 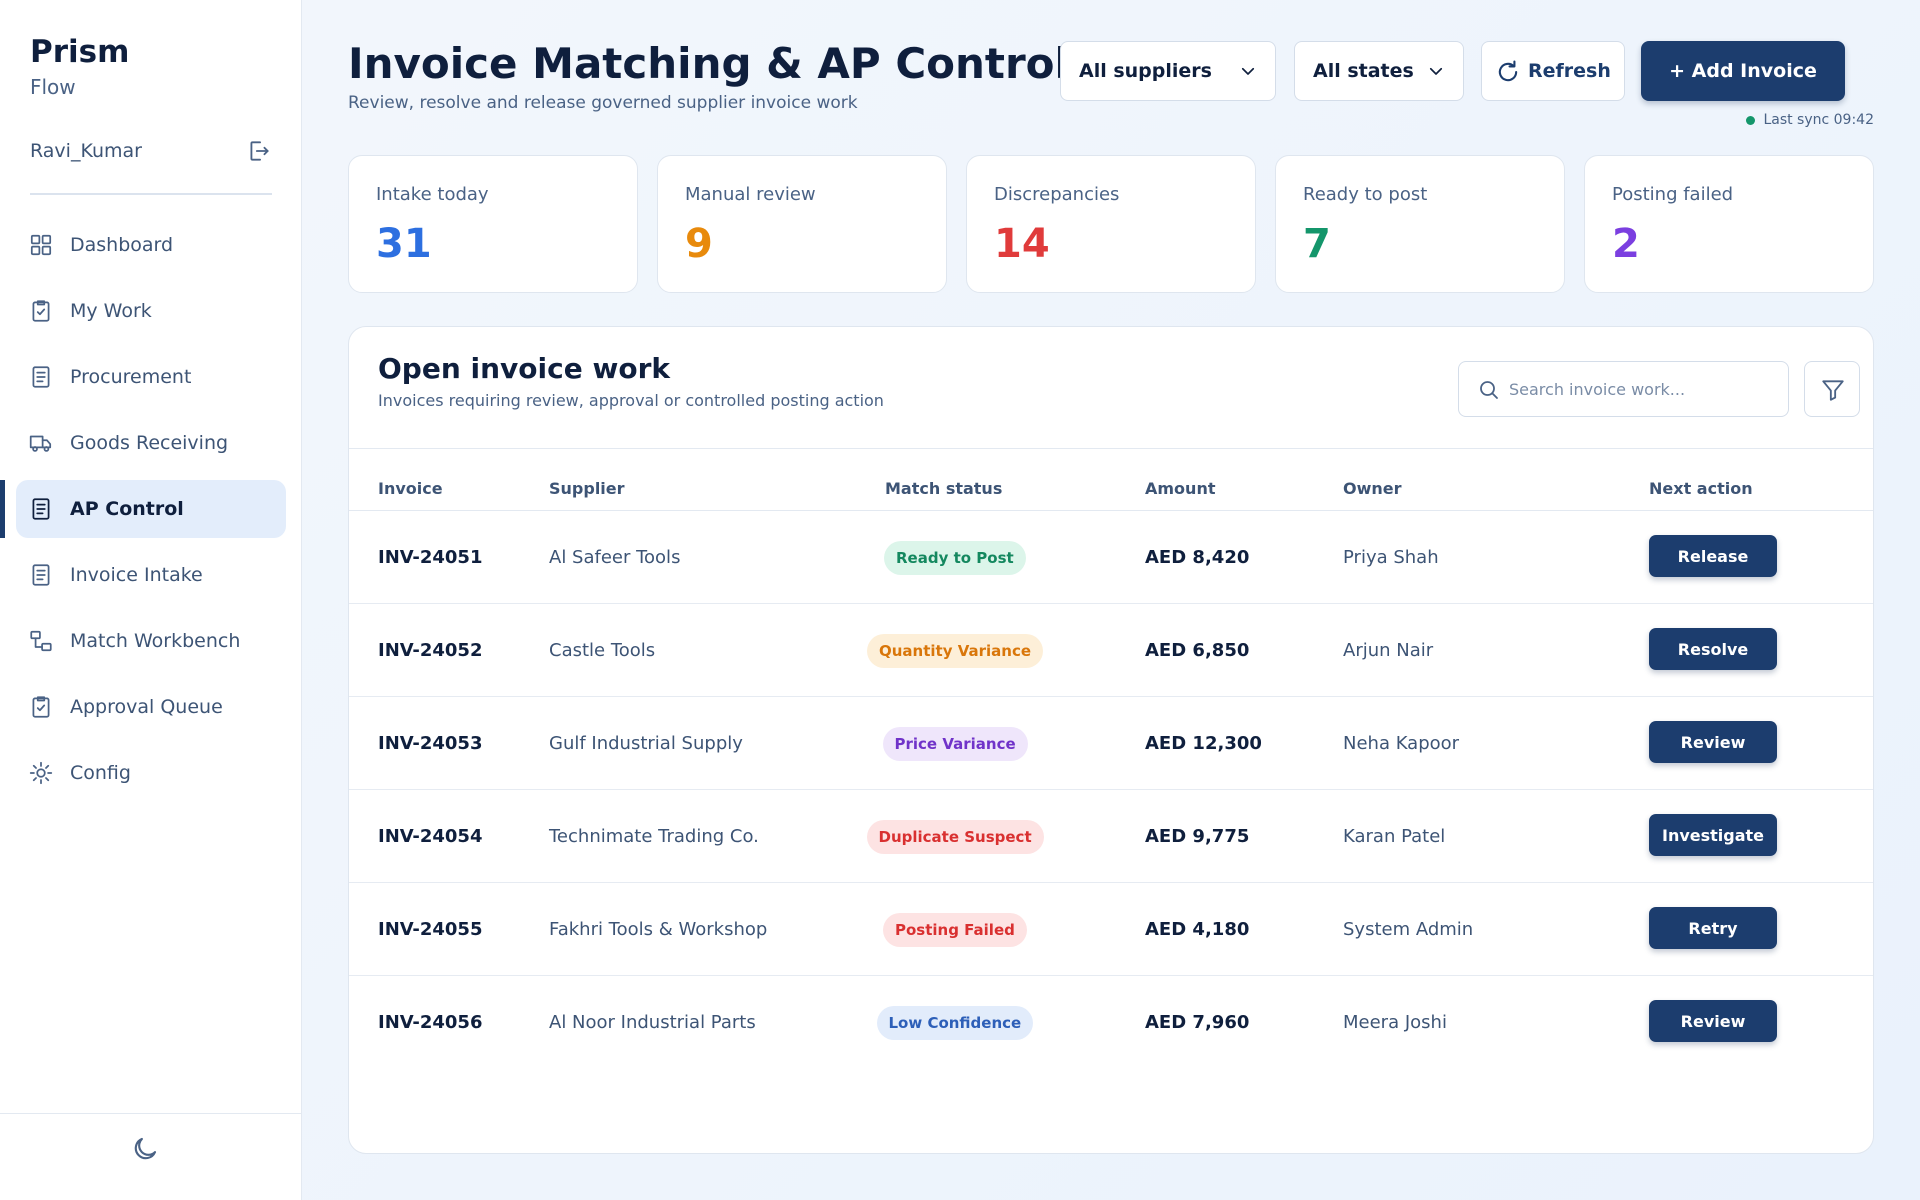 What do you see at coordinates (658, 929) in the screenshot?
I see `supplier-name: Fakhri Tools & Workshop` at bounding box center [658, 929].